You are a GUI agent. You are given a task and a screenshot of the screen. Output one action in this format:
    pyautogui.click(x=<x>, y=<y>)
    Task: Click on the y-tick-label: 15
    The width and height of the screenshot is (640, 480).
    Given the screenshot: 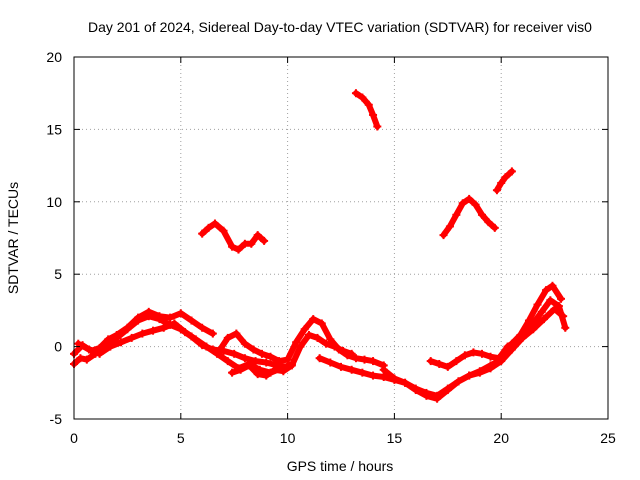 What is the action you would take?
    pyautogui.click(x=54, y=129)
    